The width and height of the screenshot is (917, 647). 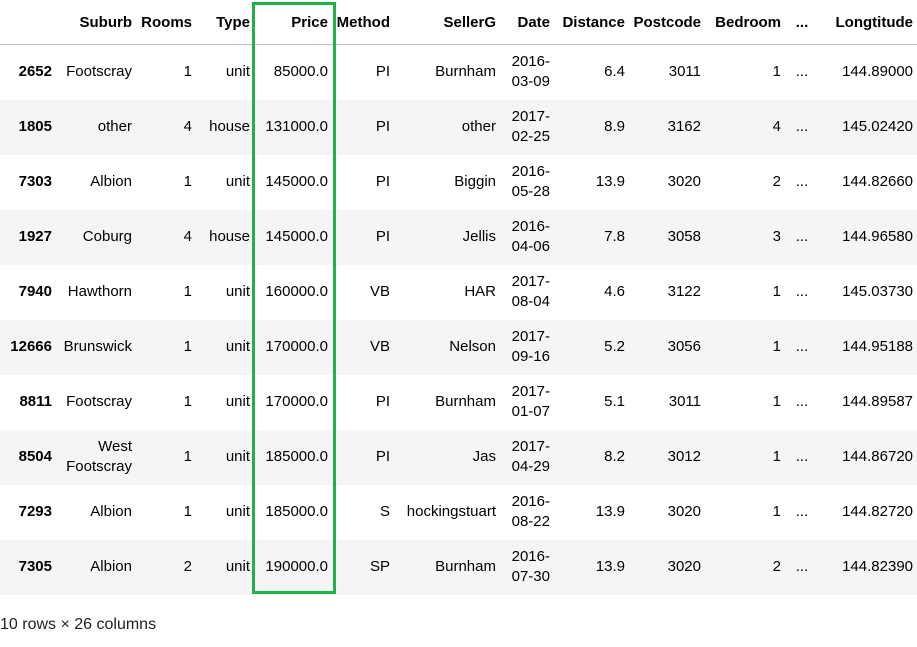 I want to click on row-index: 7303, so click(x=35, y=181).